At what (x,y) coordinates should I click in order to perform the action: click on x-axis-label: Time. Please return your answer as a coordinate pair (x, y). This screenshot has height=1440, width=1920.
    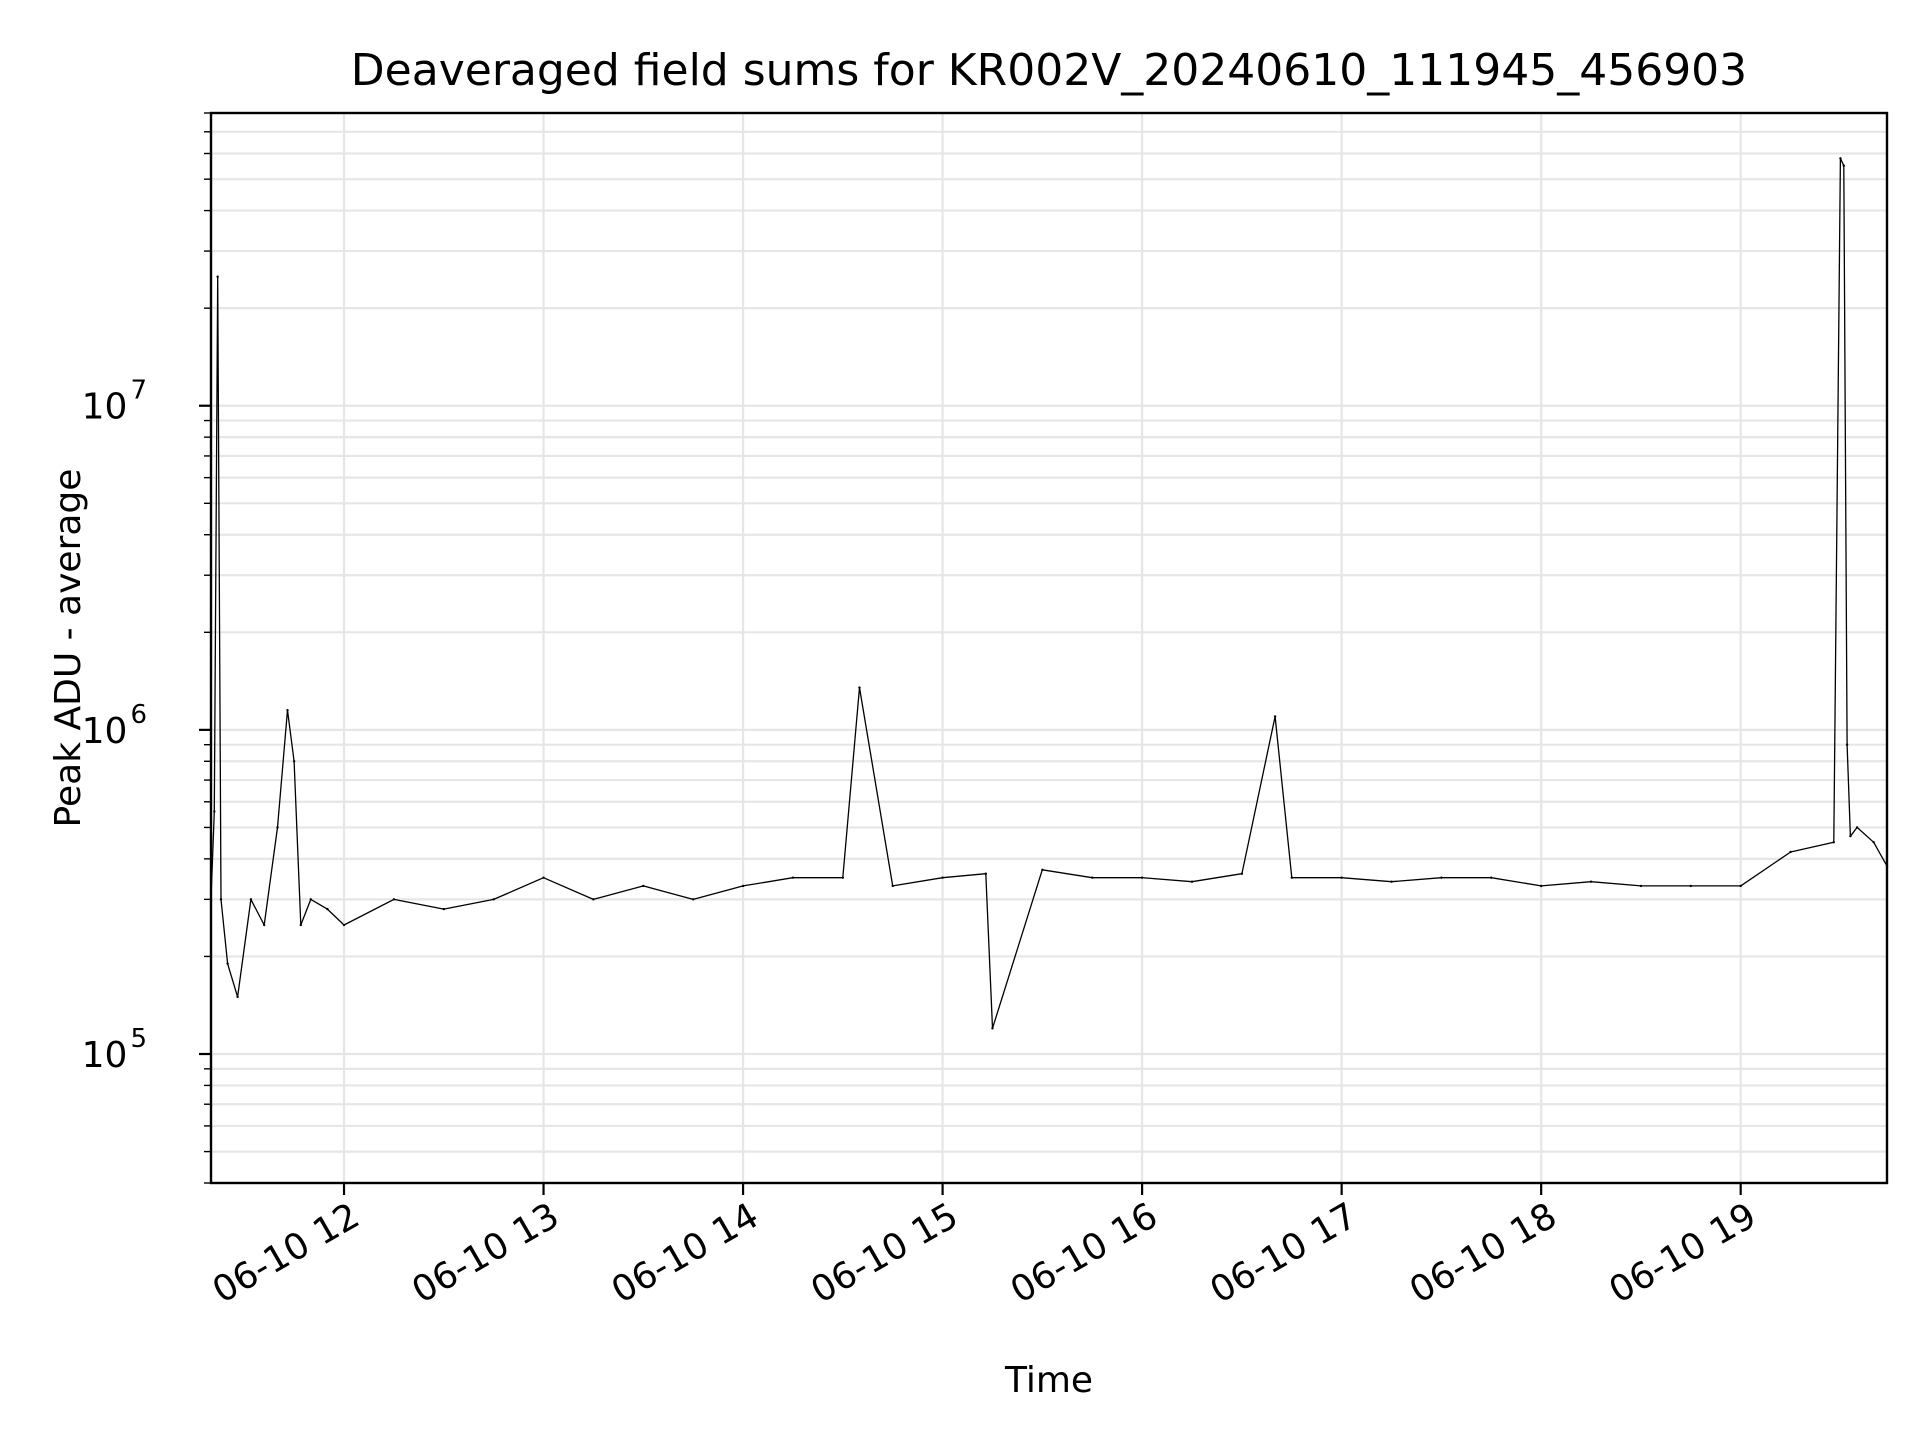
    Looking at the image, I should click on (1048, 1380).